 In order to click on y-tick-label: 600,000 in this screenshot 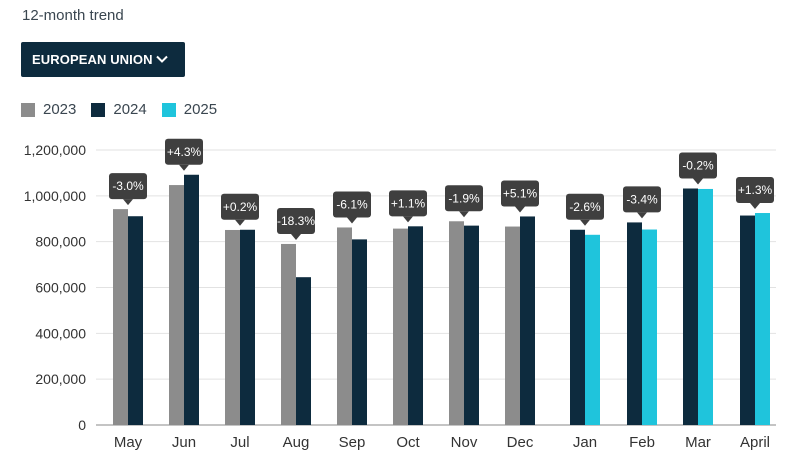, I will do `click(60, 288)`.